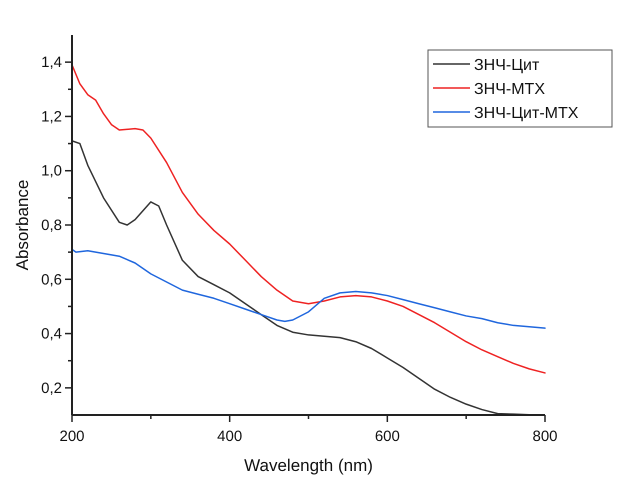 The height and width of the screenshot is (489, 622). What do you see at coordinates (229, 436) in the screenshot?
I see `x-tick-label: 400` at bounding box center [229, 436].